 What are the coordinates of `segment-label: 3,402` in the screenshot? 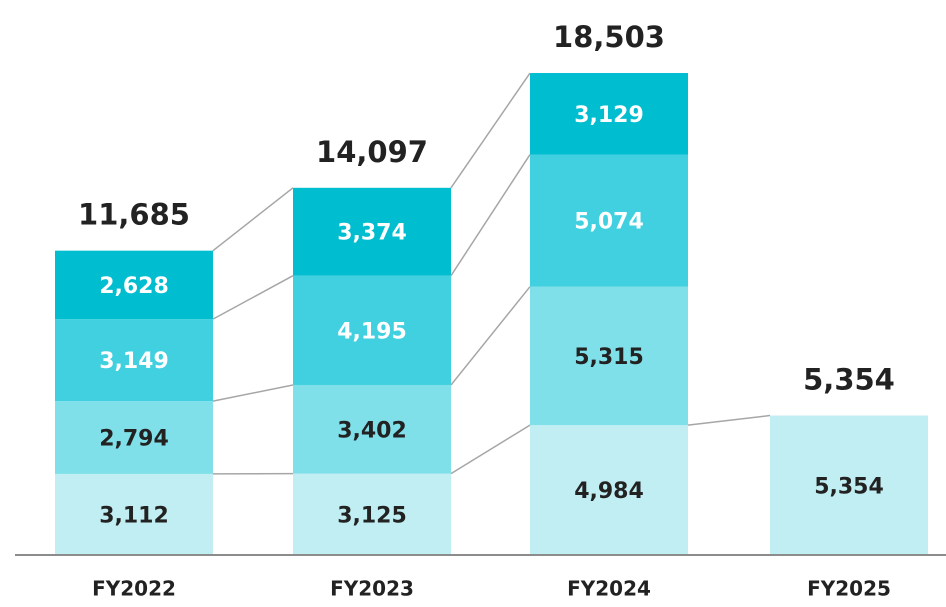 It's located at (372, 430).